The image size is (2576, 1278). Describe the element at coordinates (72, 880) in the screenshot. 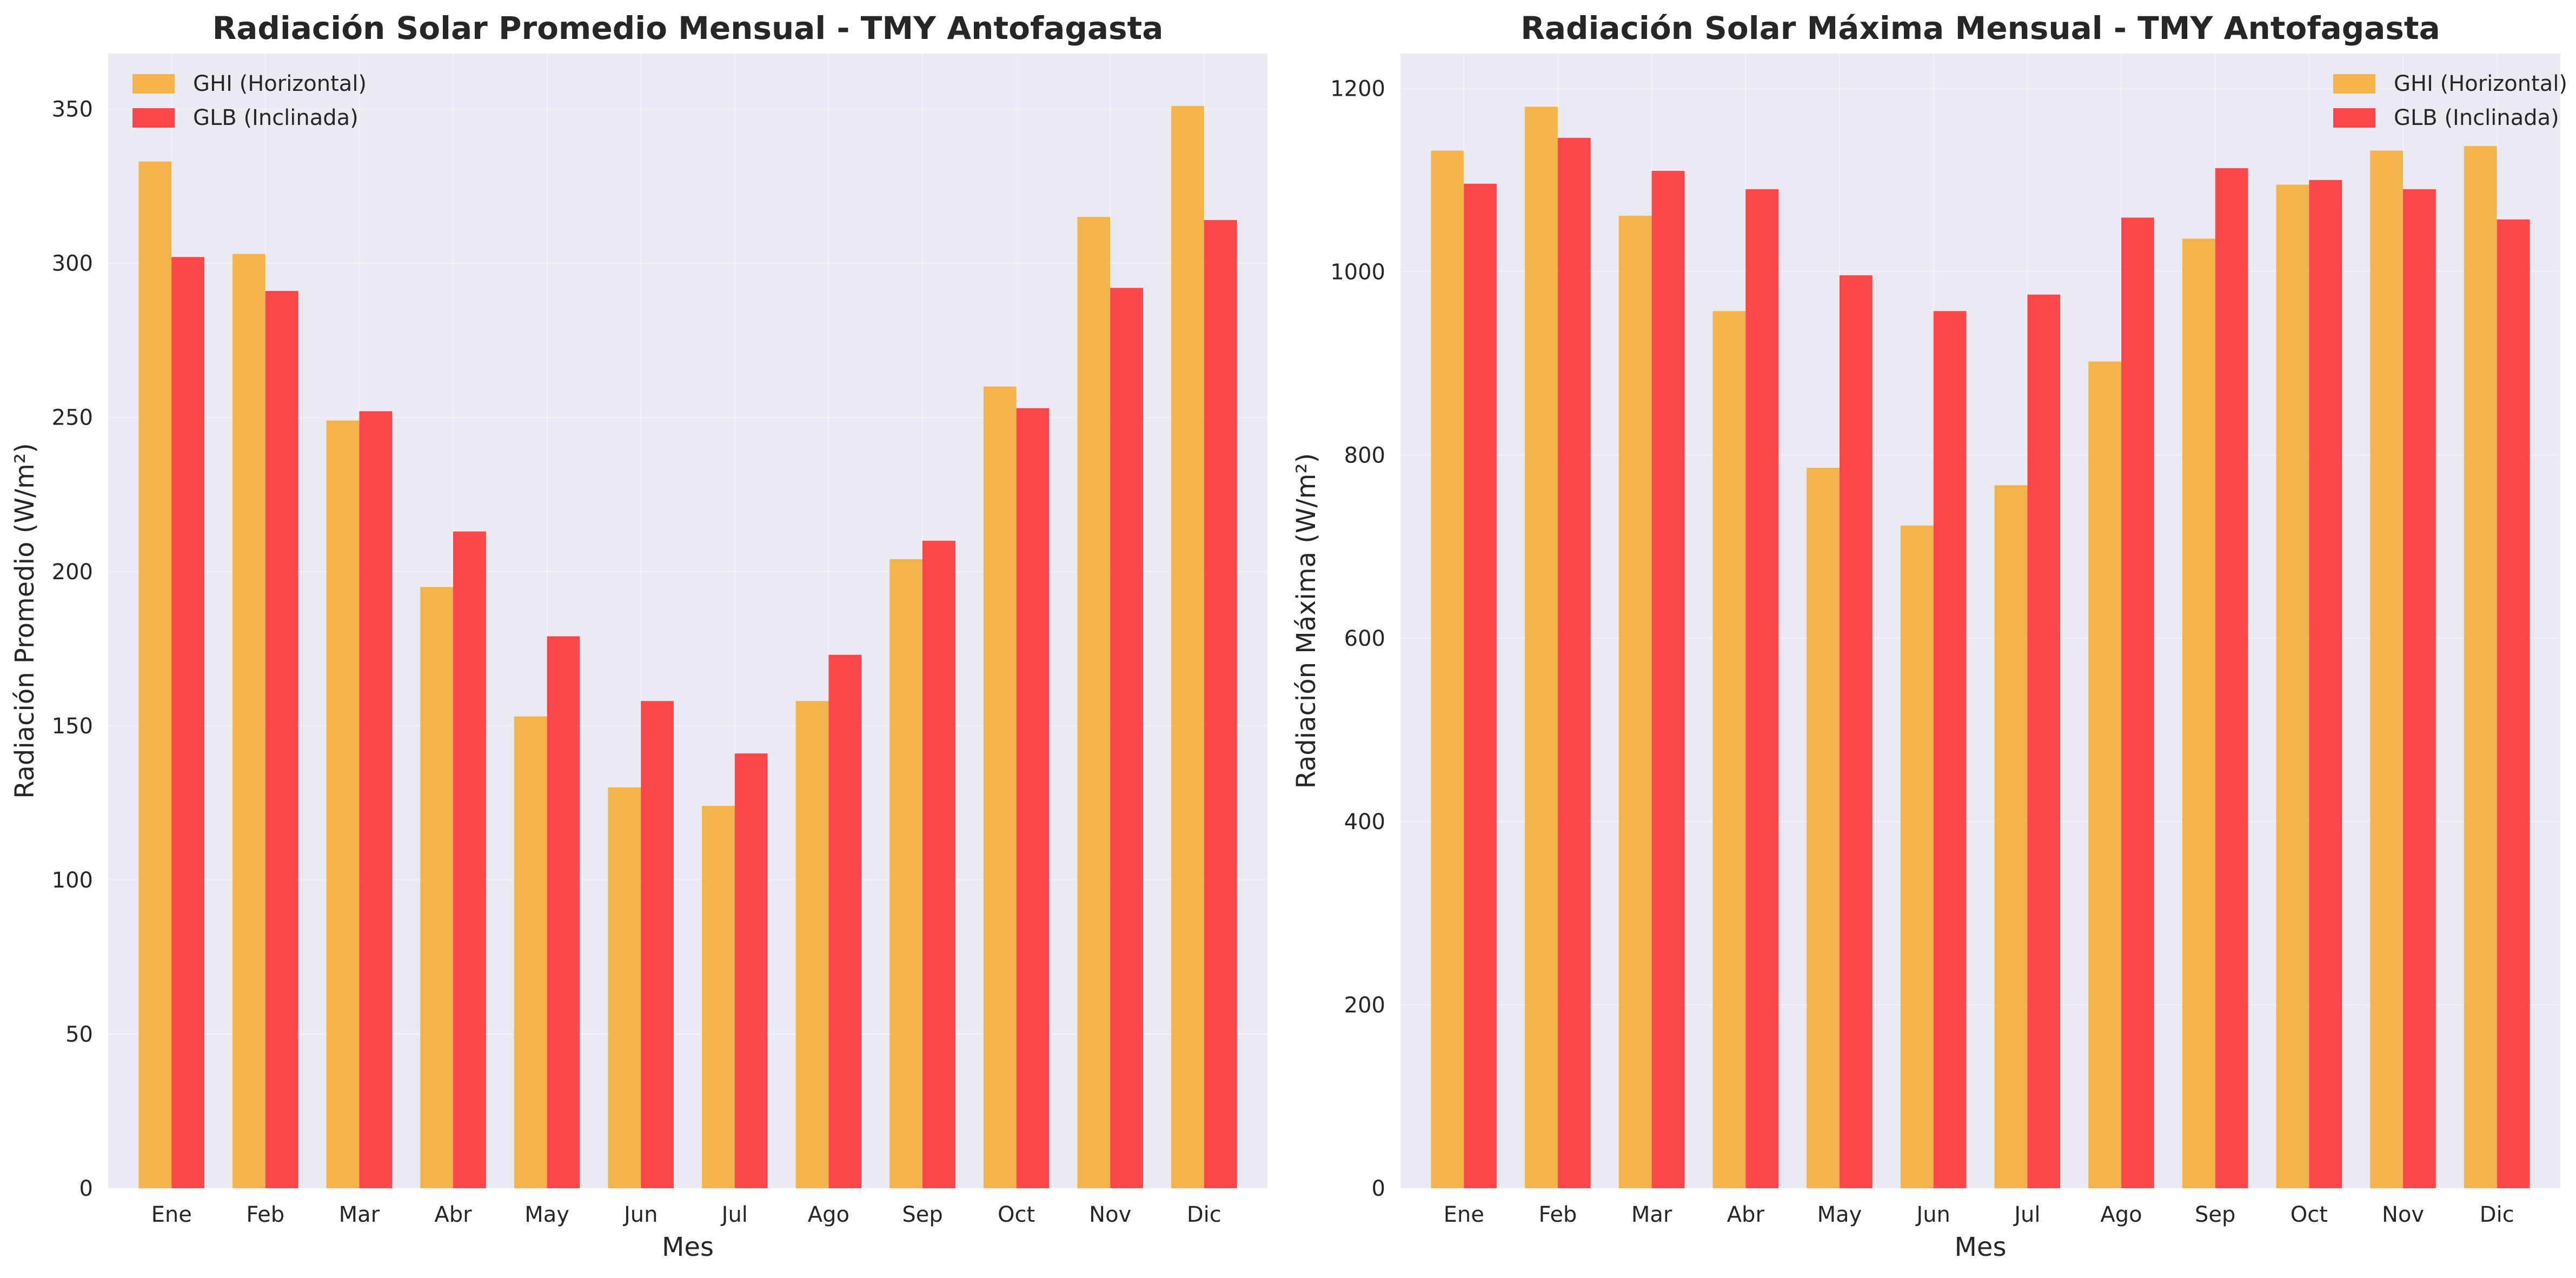

I see `y-tick-label: 100` at that location.